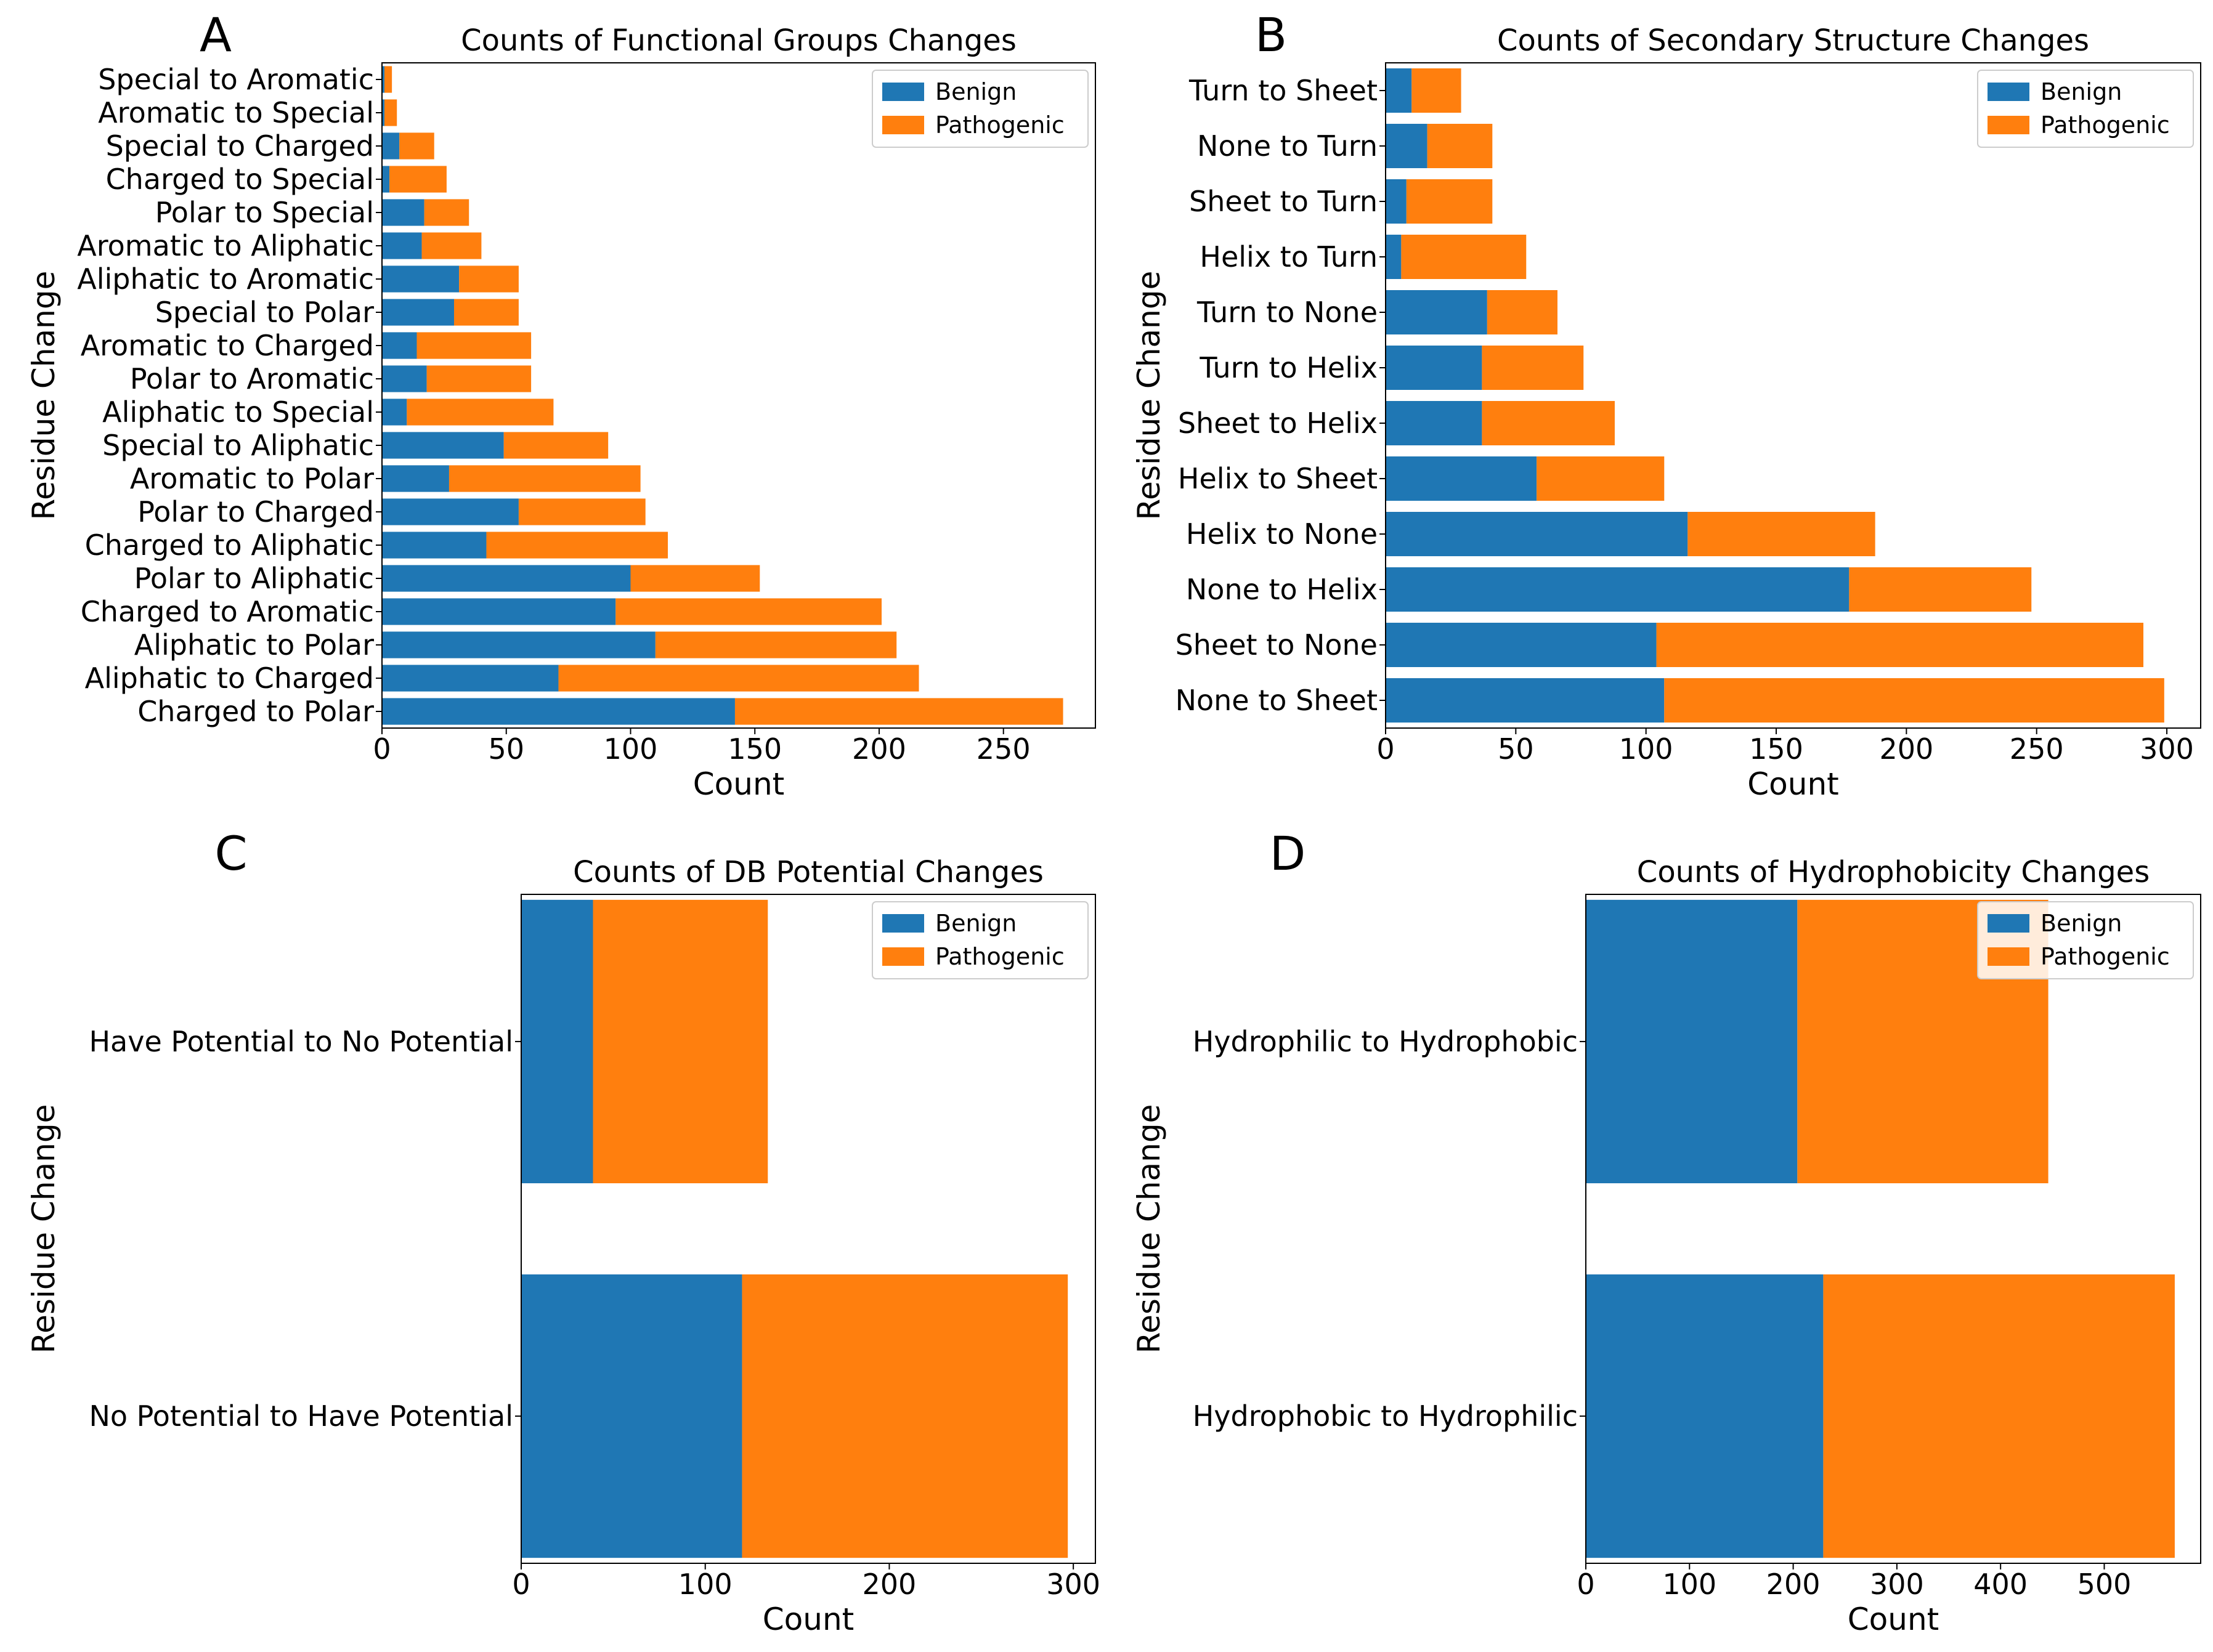 This screenshot has height=1652, width=2213. What do you see at coordinates (238, 412) in the screenshot?
I see `y-tick-label: Aliphatic to Special` at bounding box center [238, 412].